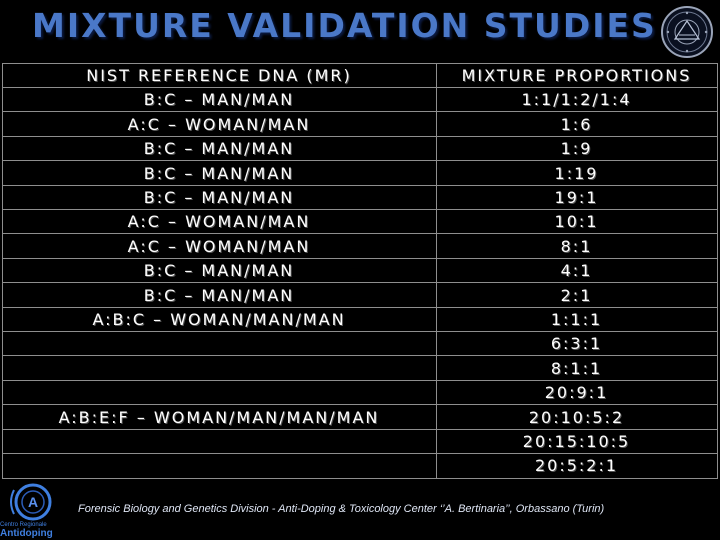 The width and height of the screenshot is (720, 540). What do you see at coordinates (576, 368) in the screenshot?
I see `cell-mixture-proportion: 8:1:1` at bounding box center [576, 368].